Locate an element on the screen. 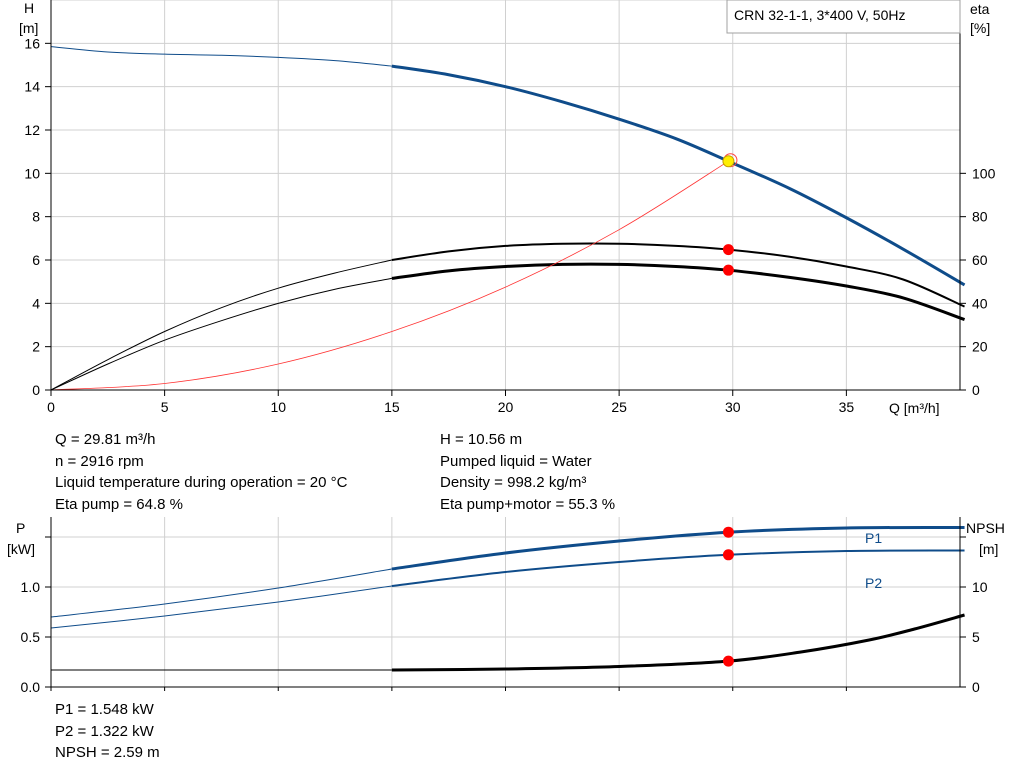 Image resolution: width=1024 pixels, height=781 pixels. x-tick-label: 35 is located at coordinates (847, 407).